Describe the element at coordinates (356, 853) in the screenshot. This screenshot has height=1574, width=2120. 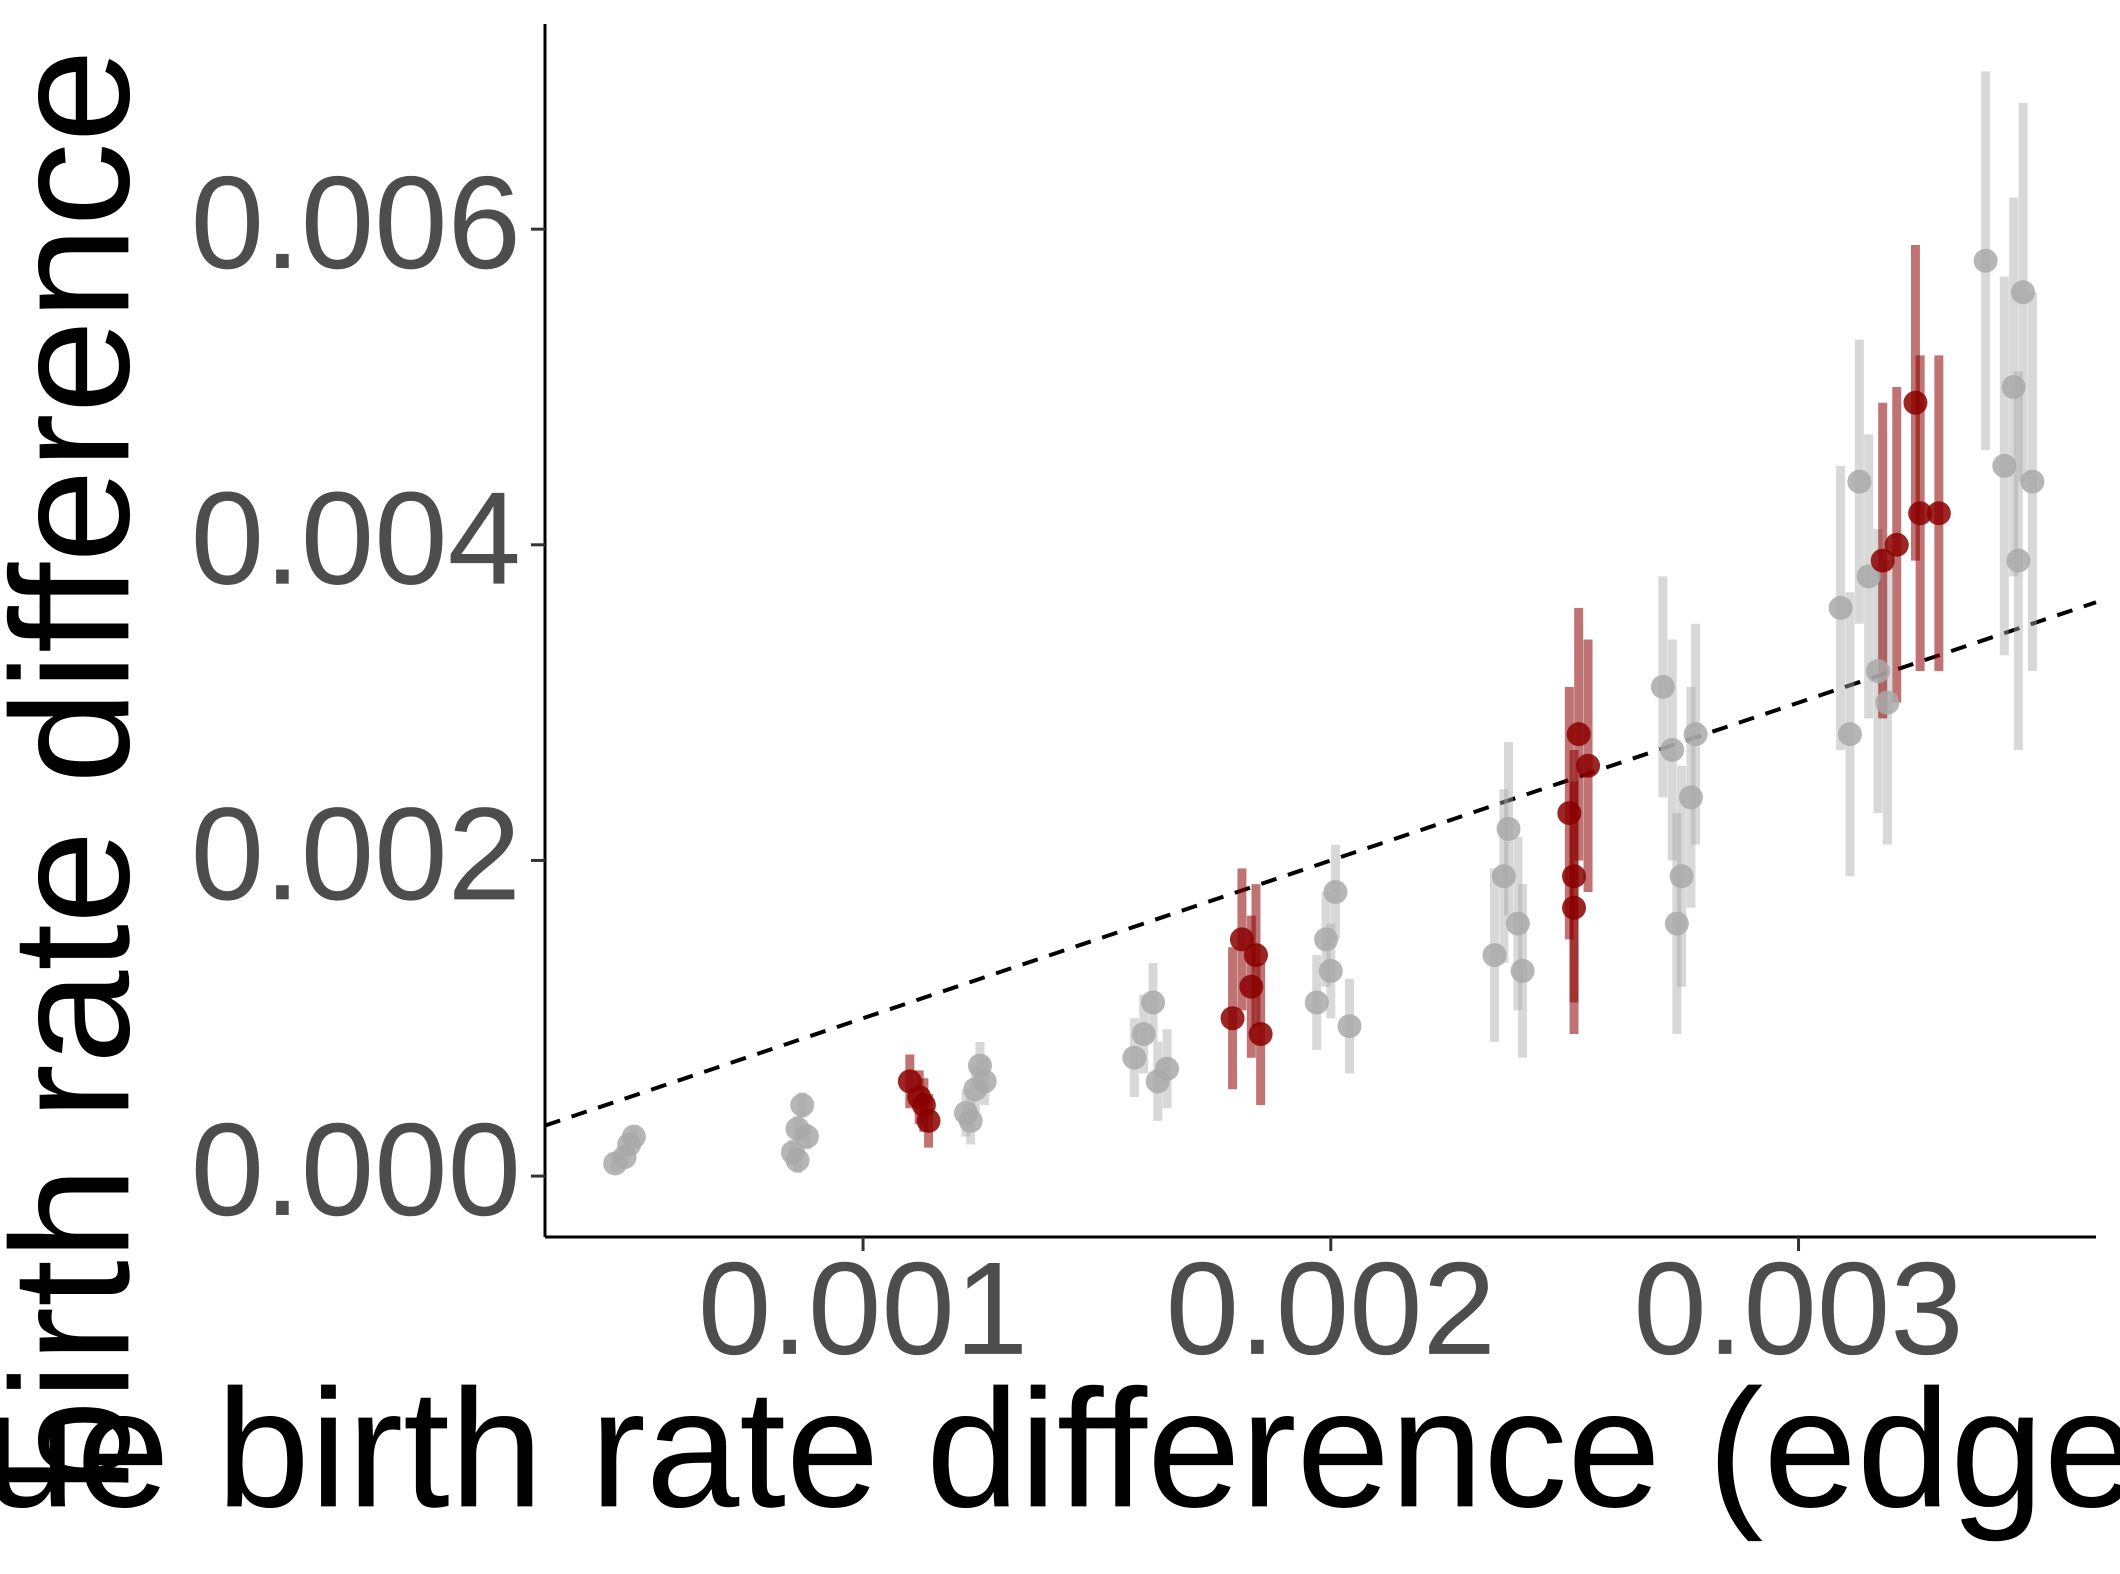
I see `y-tick-label: 0.002` at that location.